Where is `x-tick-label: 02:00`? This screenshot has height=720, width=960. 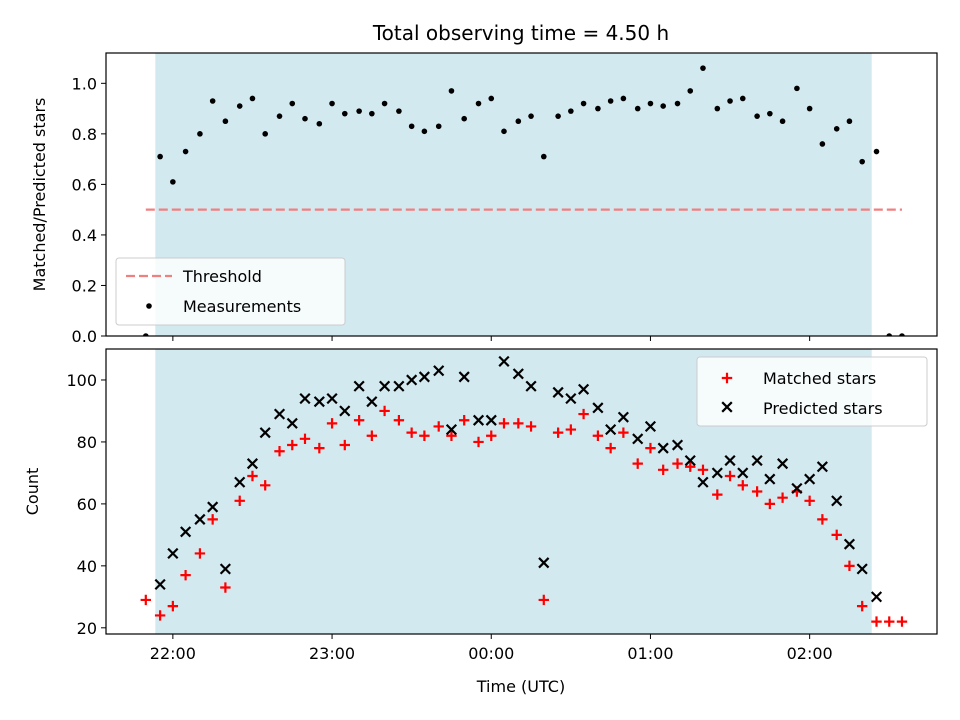
x-tick-label: 02:00 is located at coordinates (810, 653).